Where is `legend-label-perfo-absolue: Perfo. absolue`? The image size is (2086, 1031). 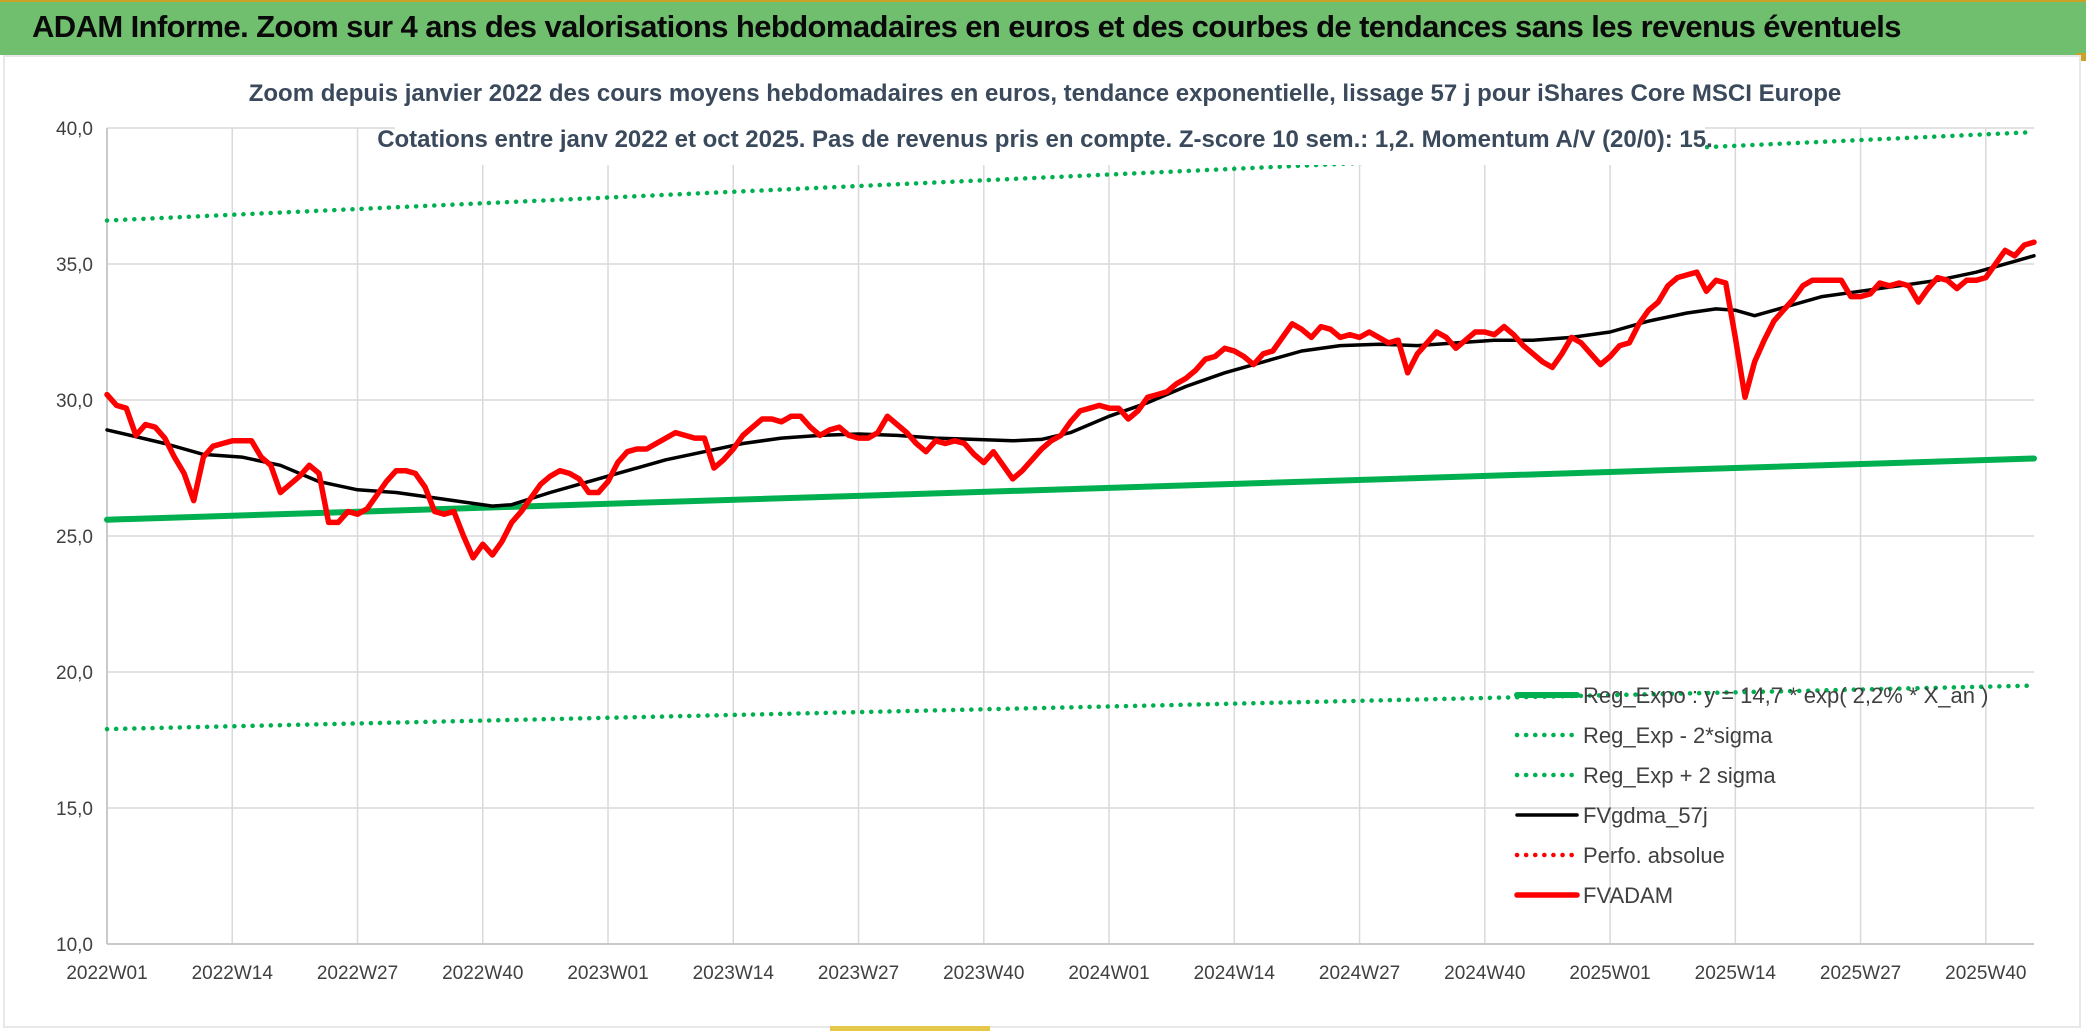 legend-label-perfo-absolue: Perfo. absolue is located at coordinates (1654, 855).